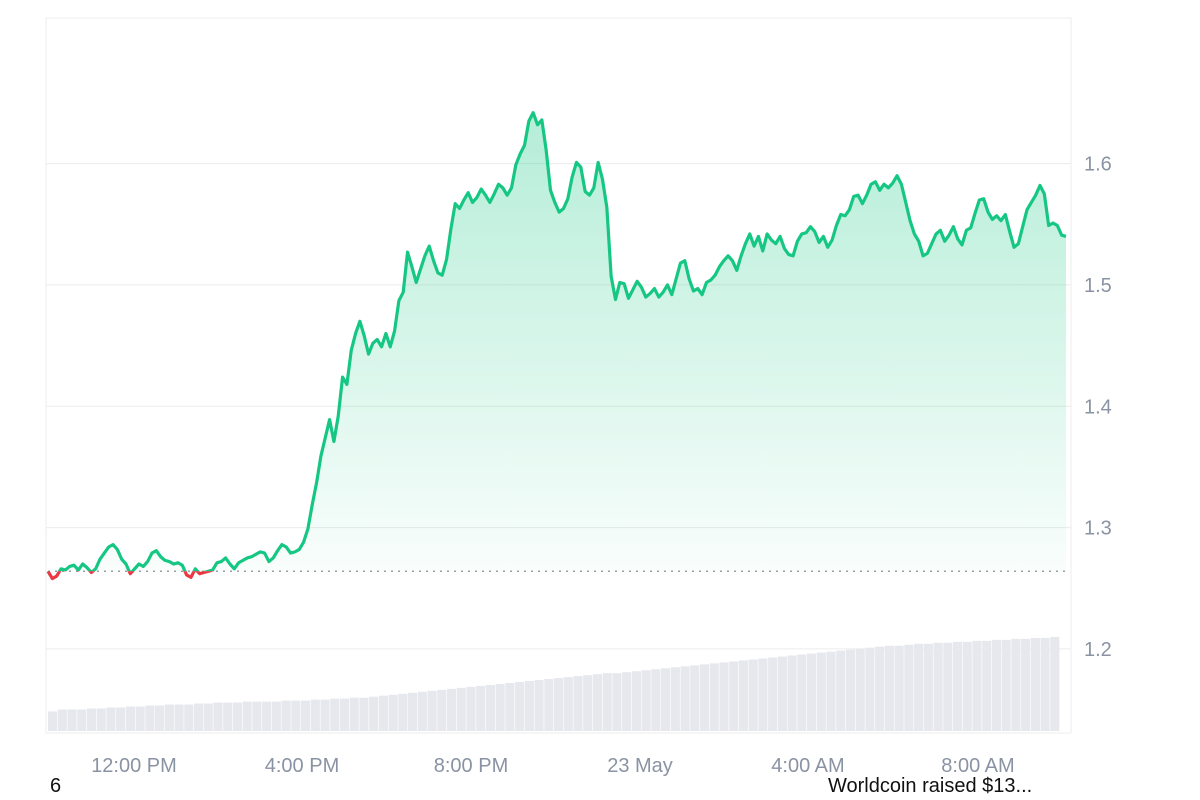 The width and height of the screenshot is (1200, 800). I want to click on footer-left-text: 6, so click(56, 786).